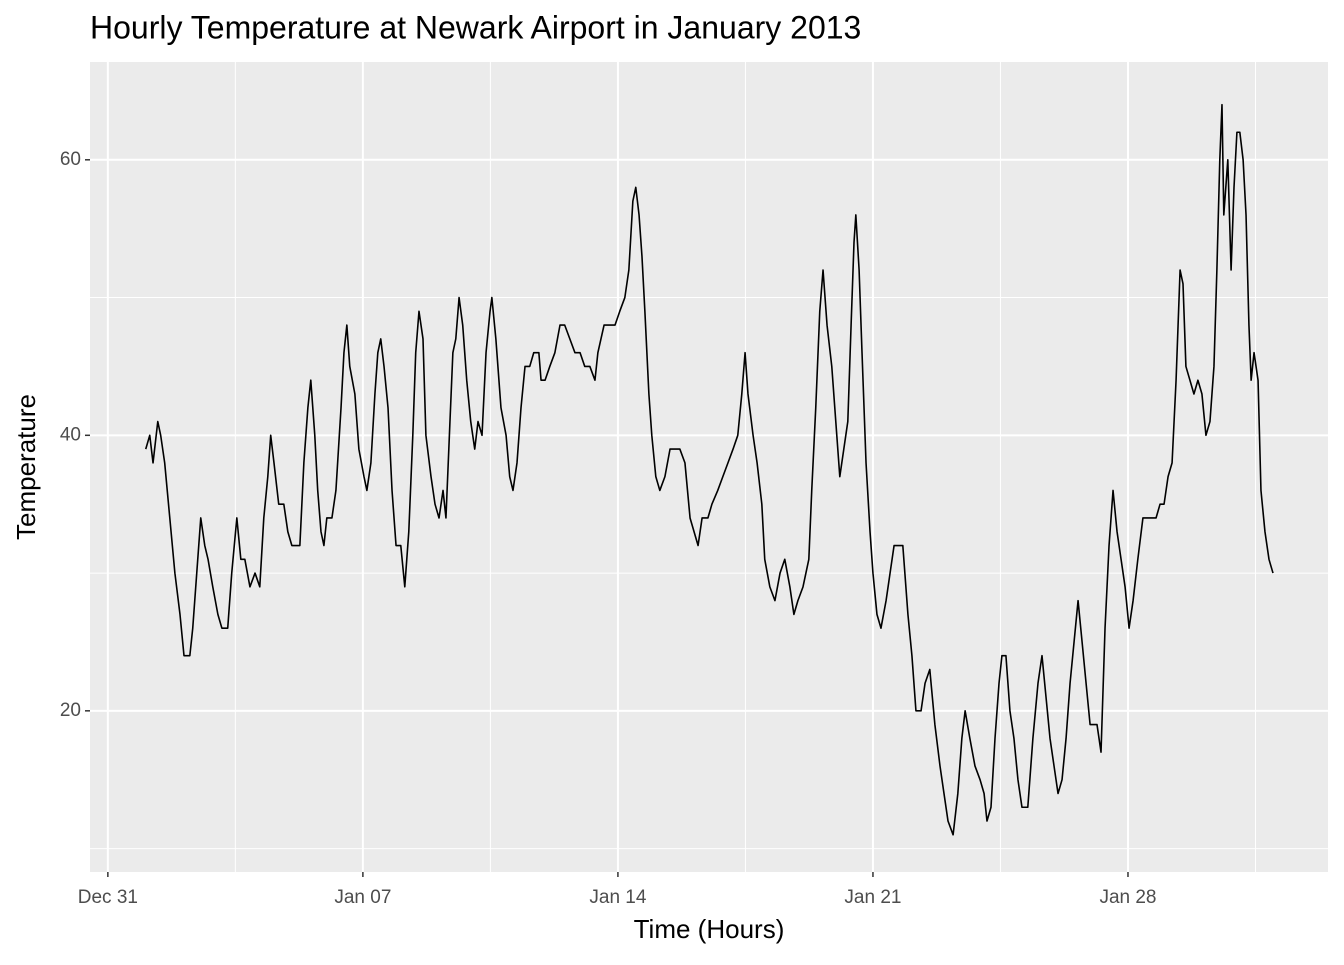 The image size is (1344, 965). I want to click on x-tick-label: Dec 31, so click(108, 897).